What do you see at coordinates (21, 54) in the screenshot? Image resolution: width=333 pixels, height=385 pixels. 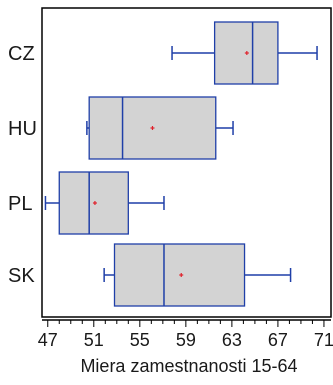 I see `category-label-cz: CZ` at bounding box center [21, 54].